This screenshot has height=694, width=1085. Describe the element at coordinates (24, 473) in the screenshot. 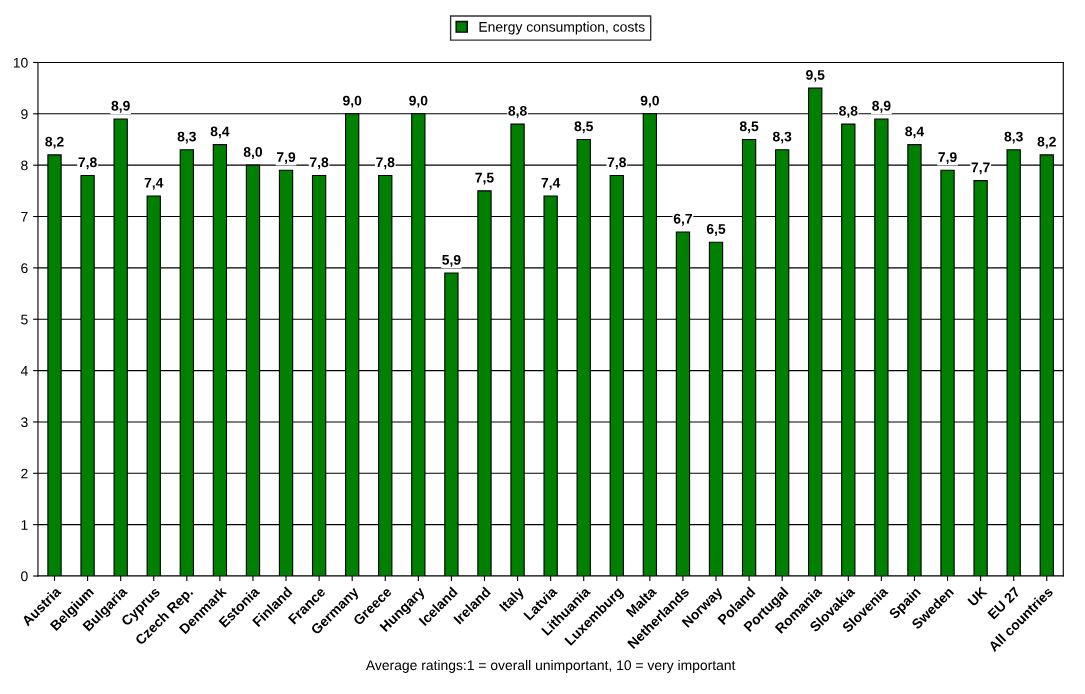

I see `y-tick-label: 2` at that location.